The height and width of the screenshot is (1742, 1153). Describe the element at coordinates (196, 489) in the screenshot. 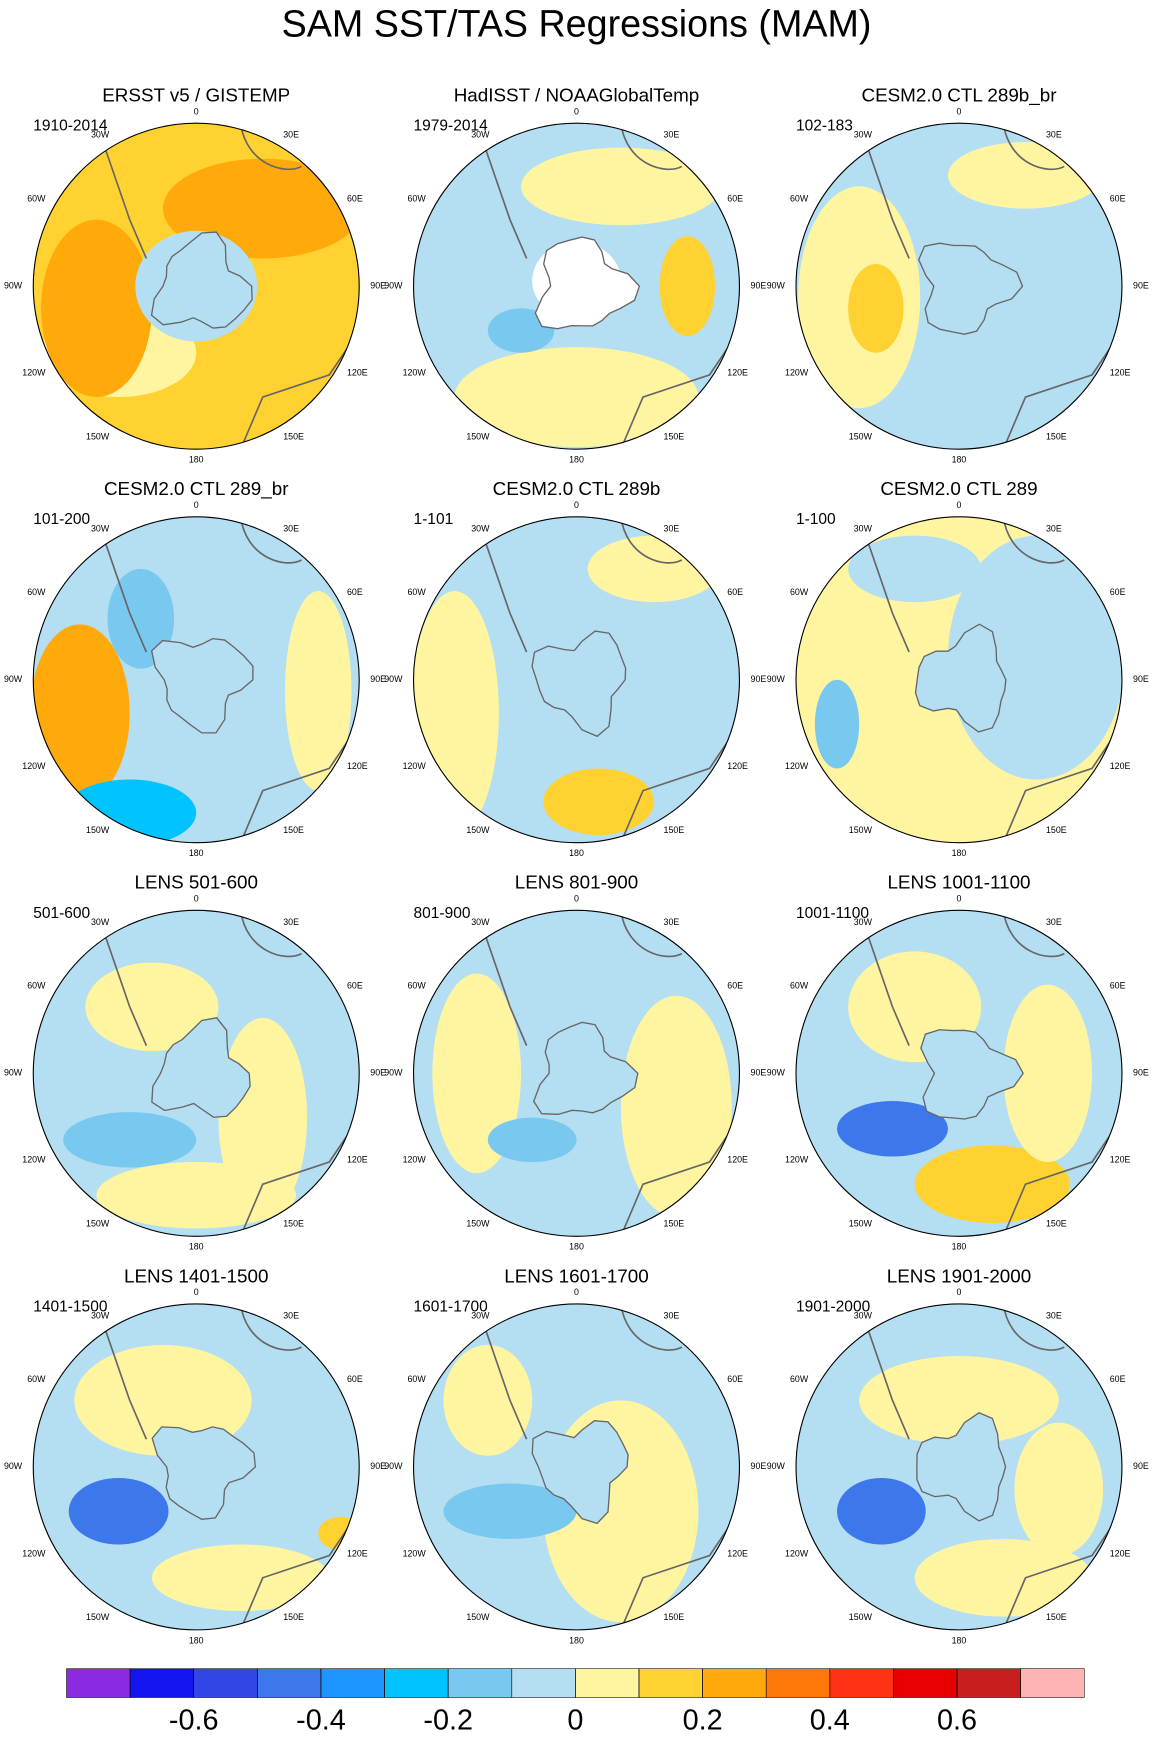

I see `panel-title: CESM2.0 CTL 289_br` at that location.